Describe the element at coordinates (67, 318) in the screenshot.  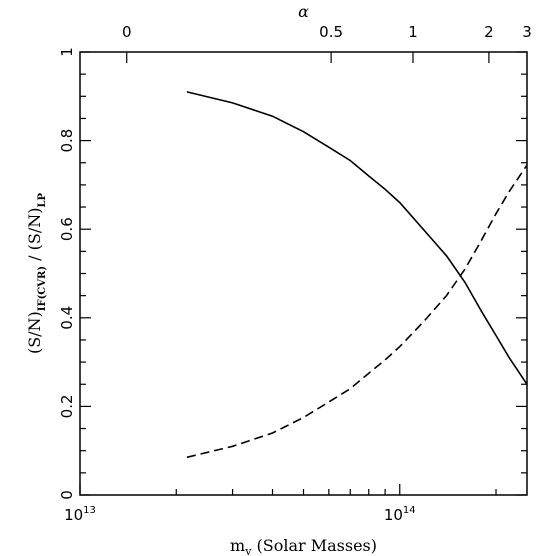
I see `y-tick-label: 0.4` at that location.